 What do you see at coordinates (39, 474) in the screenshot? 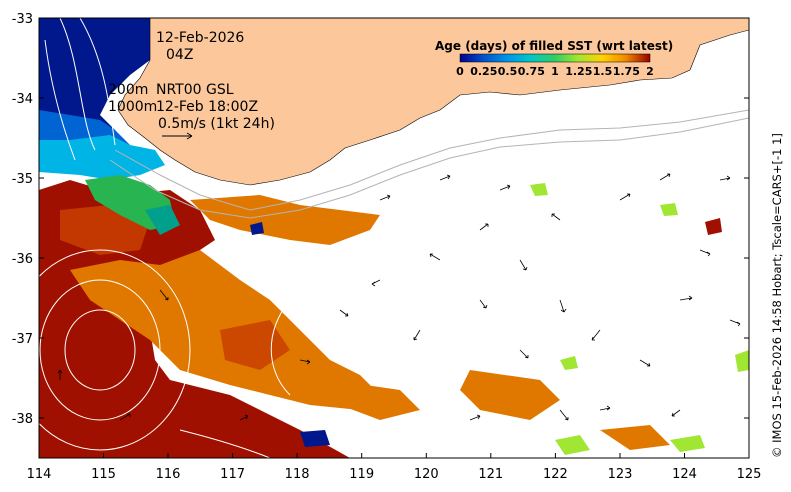
I see `lon-tick-114: 114` at bounding box center [39, 474].